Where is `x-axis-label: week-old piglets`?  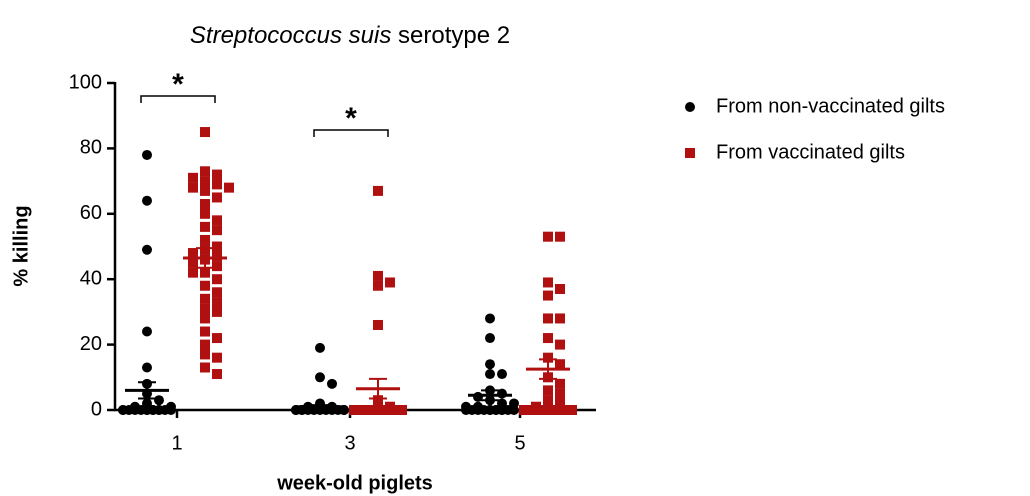
x-axis-label: week-old piglets is located at coordinates (354, 483).